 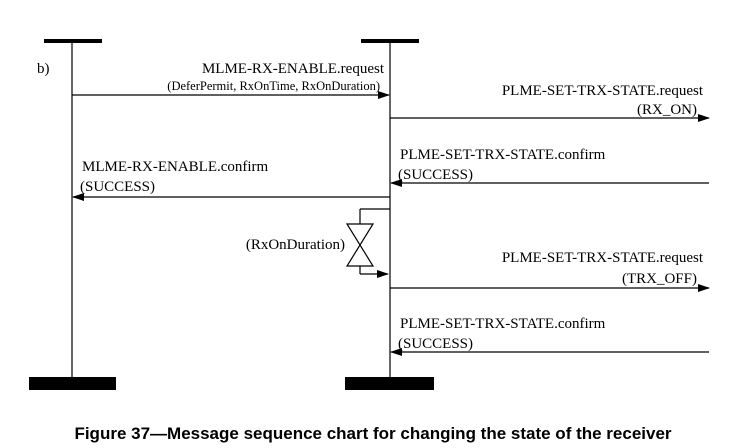 I want to click on rx-enable-request-label: MLME-RX-ENABLE.request, so click(x=293, y=69).